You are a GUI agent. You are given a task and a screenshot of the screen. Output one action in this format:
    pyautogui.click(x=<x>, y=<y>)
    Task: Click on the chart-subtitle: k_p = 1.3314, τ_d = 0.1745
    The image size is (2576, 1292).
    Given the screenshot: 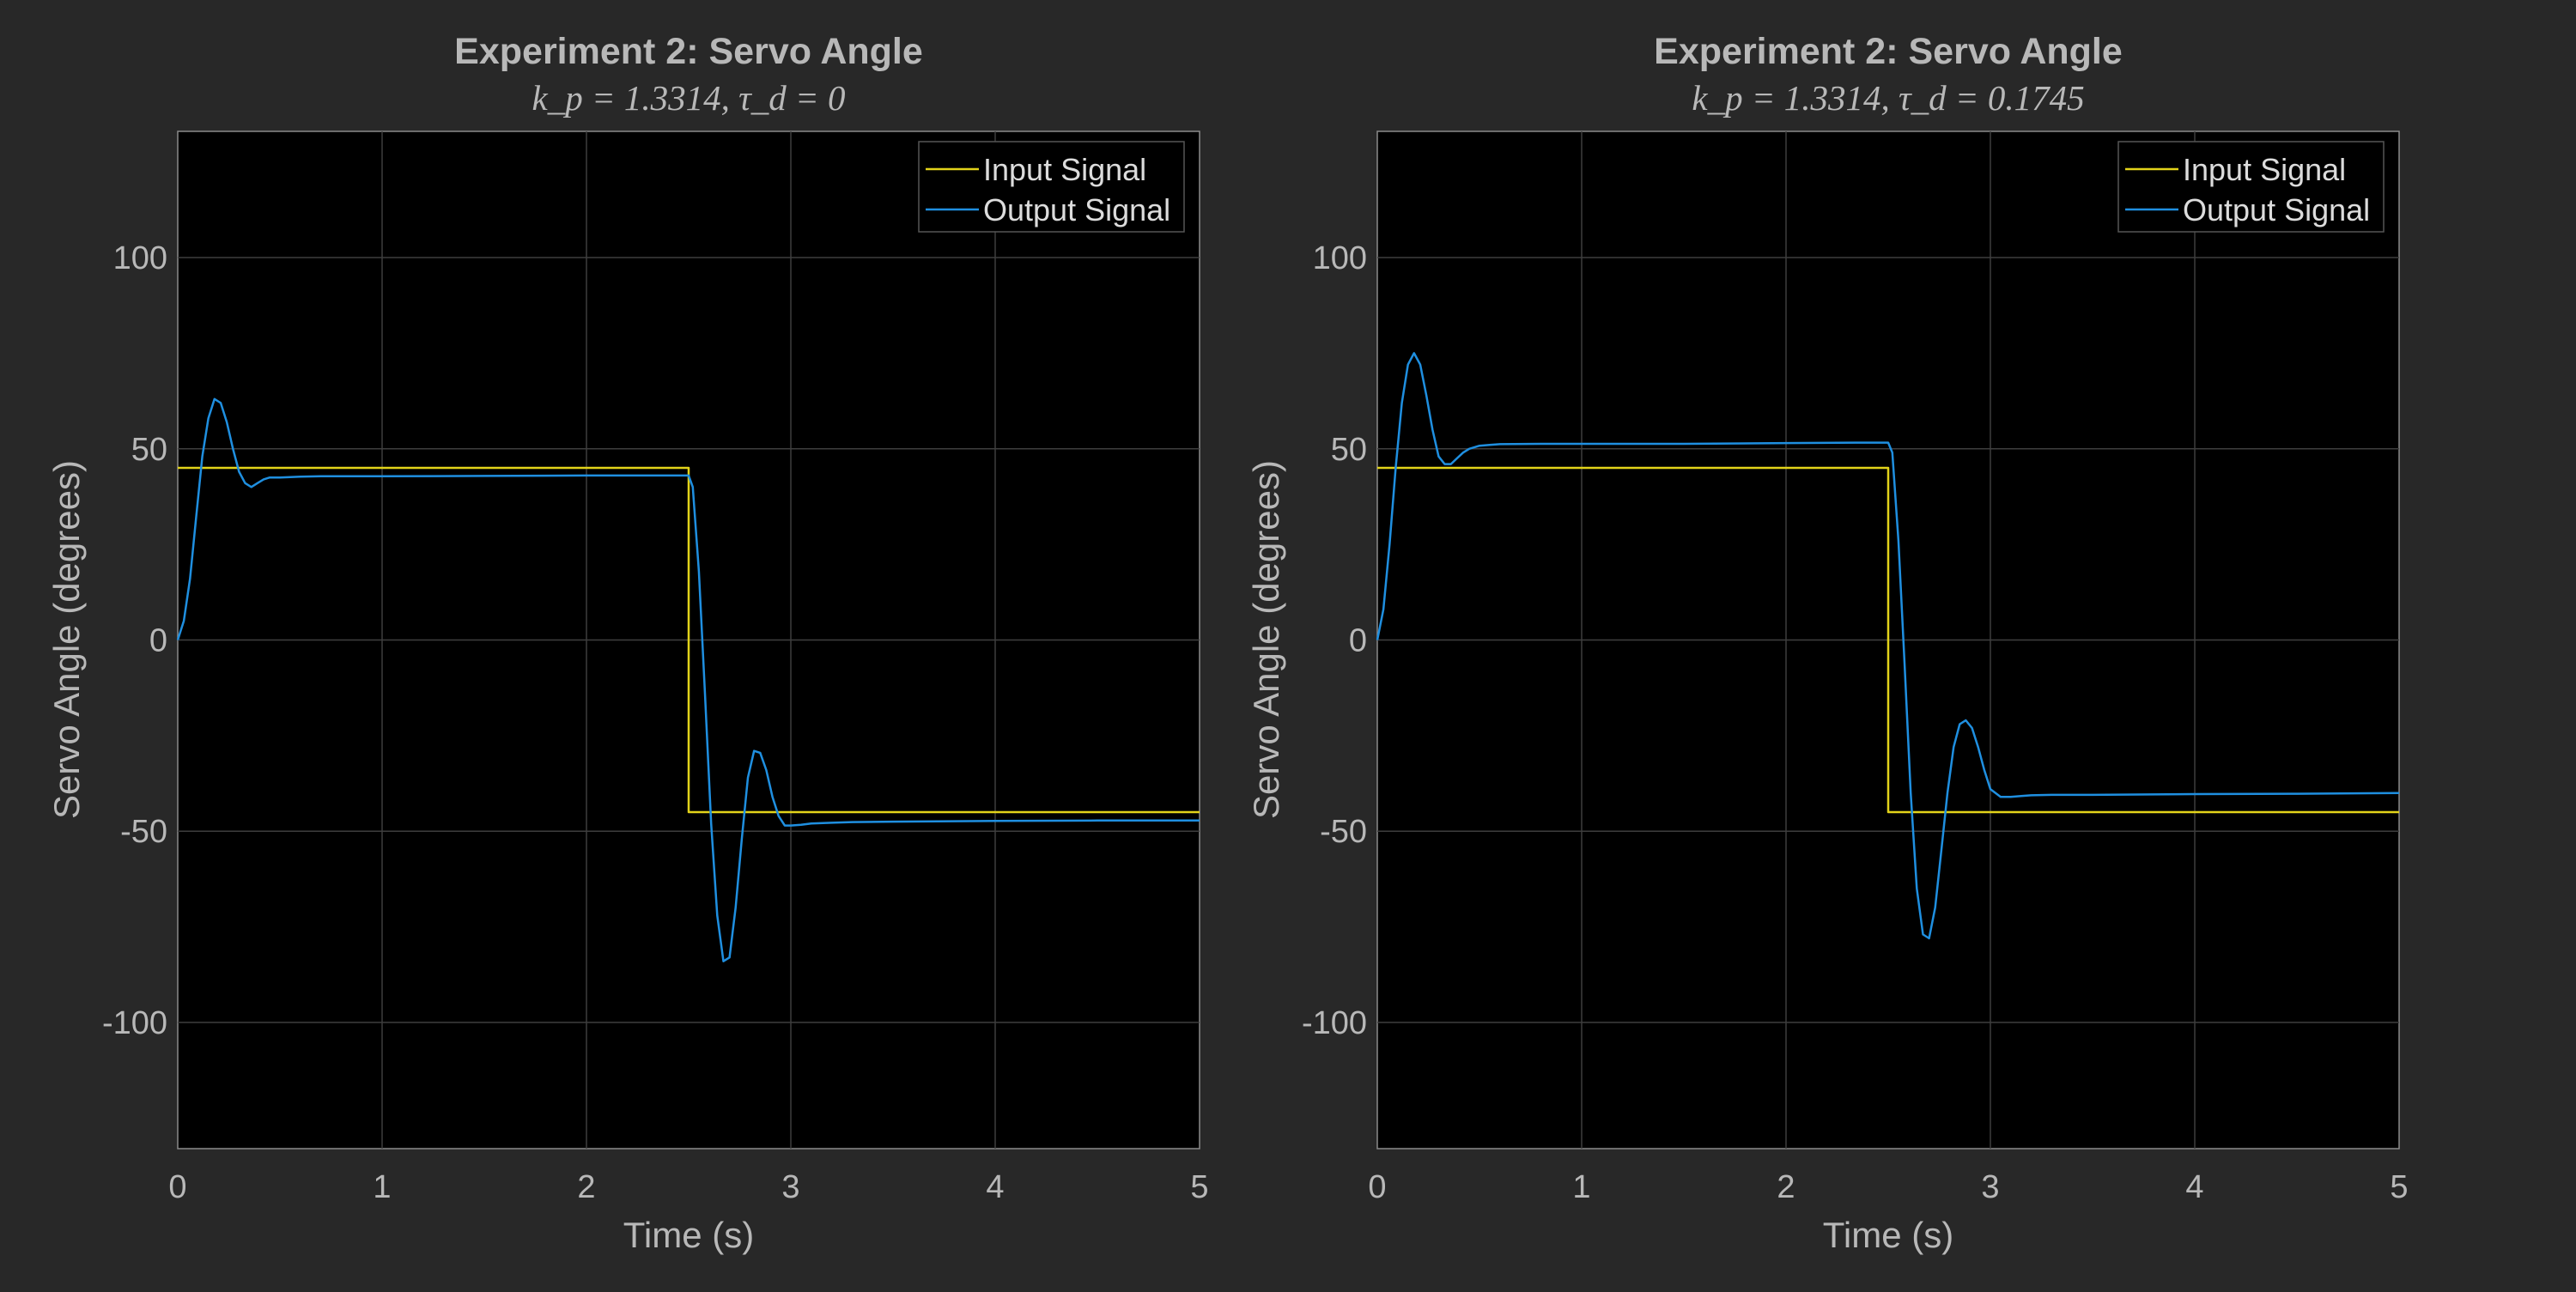 What is the action you would take?
    pyautogui.click(x=1888, y=98)
    